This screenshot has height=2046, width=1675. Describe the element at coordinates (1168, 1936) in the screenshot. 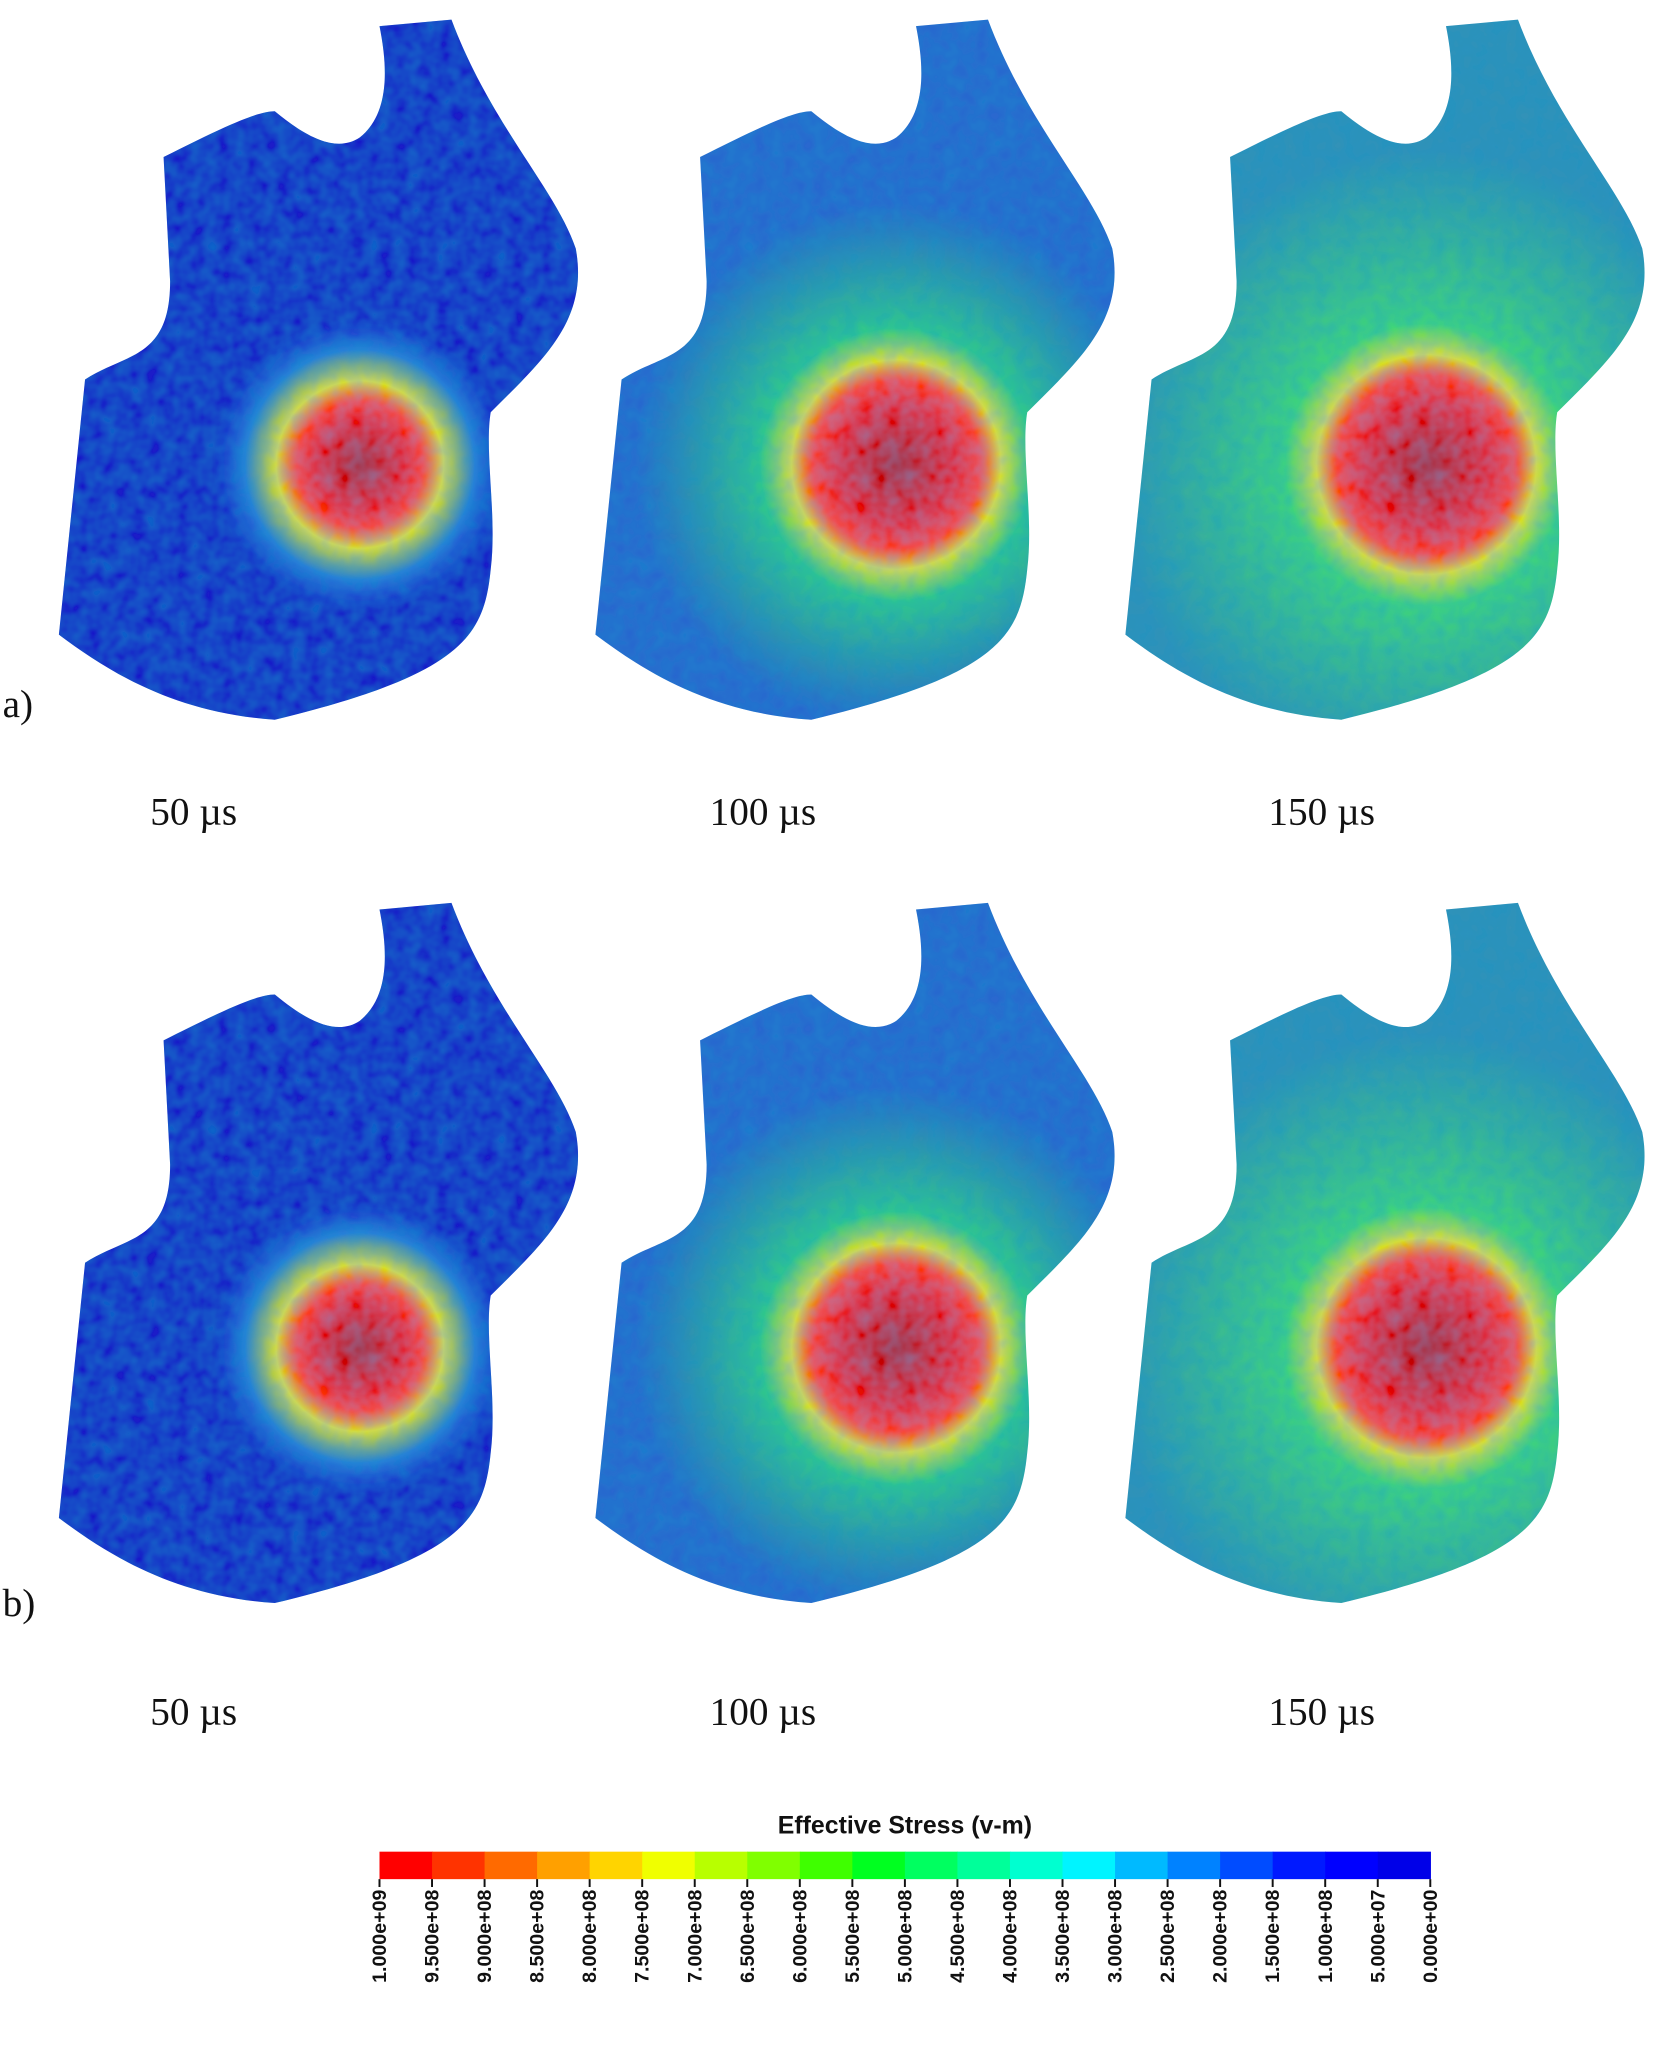

I see `colorbar-tick-label: 2.500e+08` at that location.